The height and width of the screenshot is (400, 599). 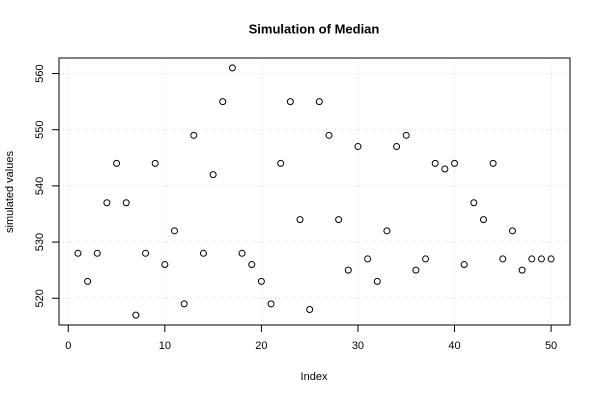 What do you see at coordinates (68, 346) in the screenshot?
I see `x-tick-label: 0` at bounding box center [68, 346].